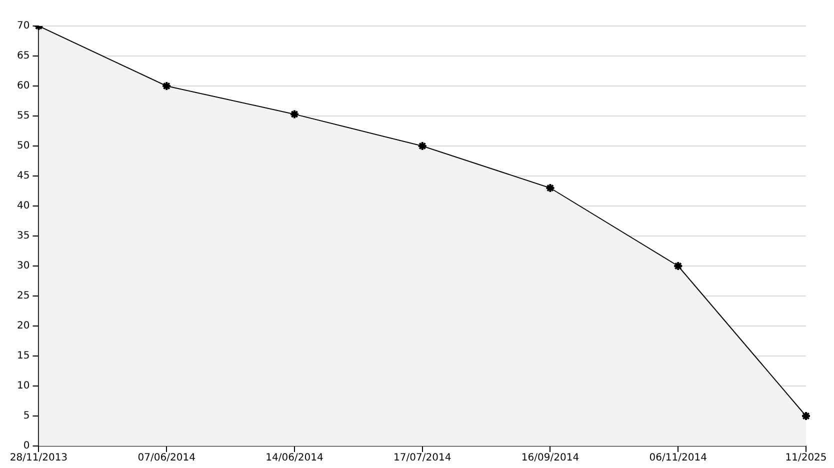 The height and width of the screenshot is (468, 834). I want to click on x-tick-label: 07/06/2014, so click(167, 458).